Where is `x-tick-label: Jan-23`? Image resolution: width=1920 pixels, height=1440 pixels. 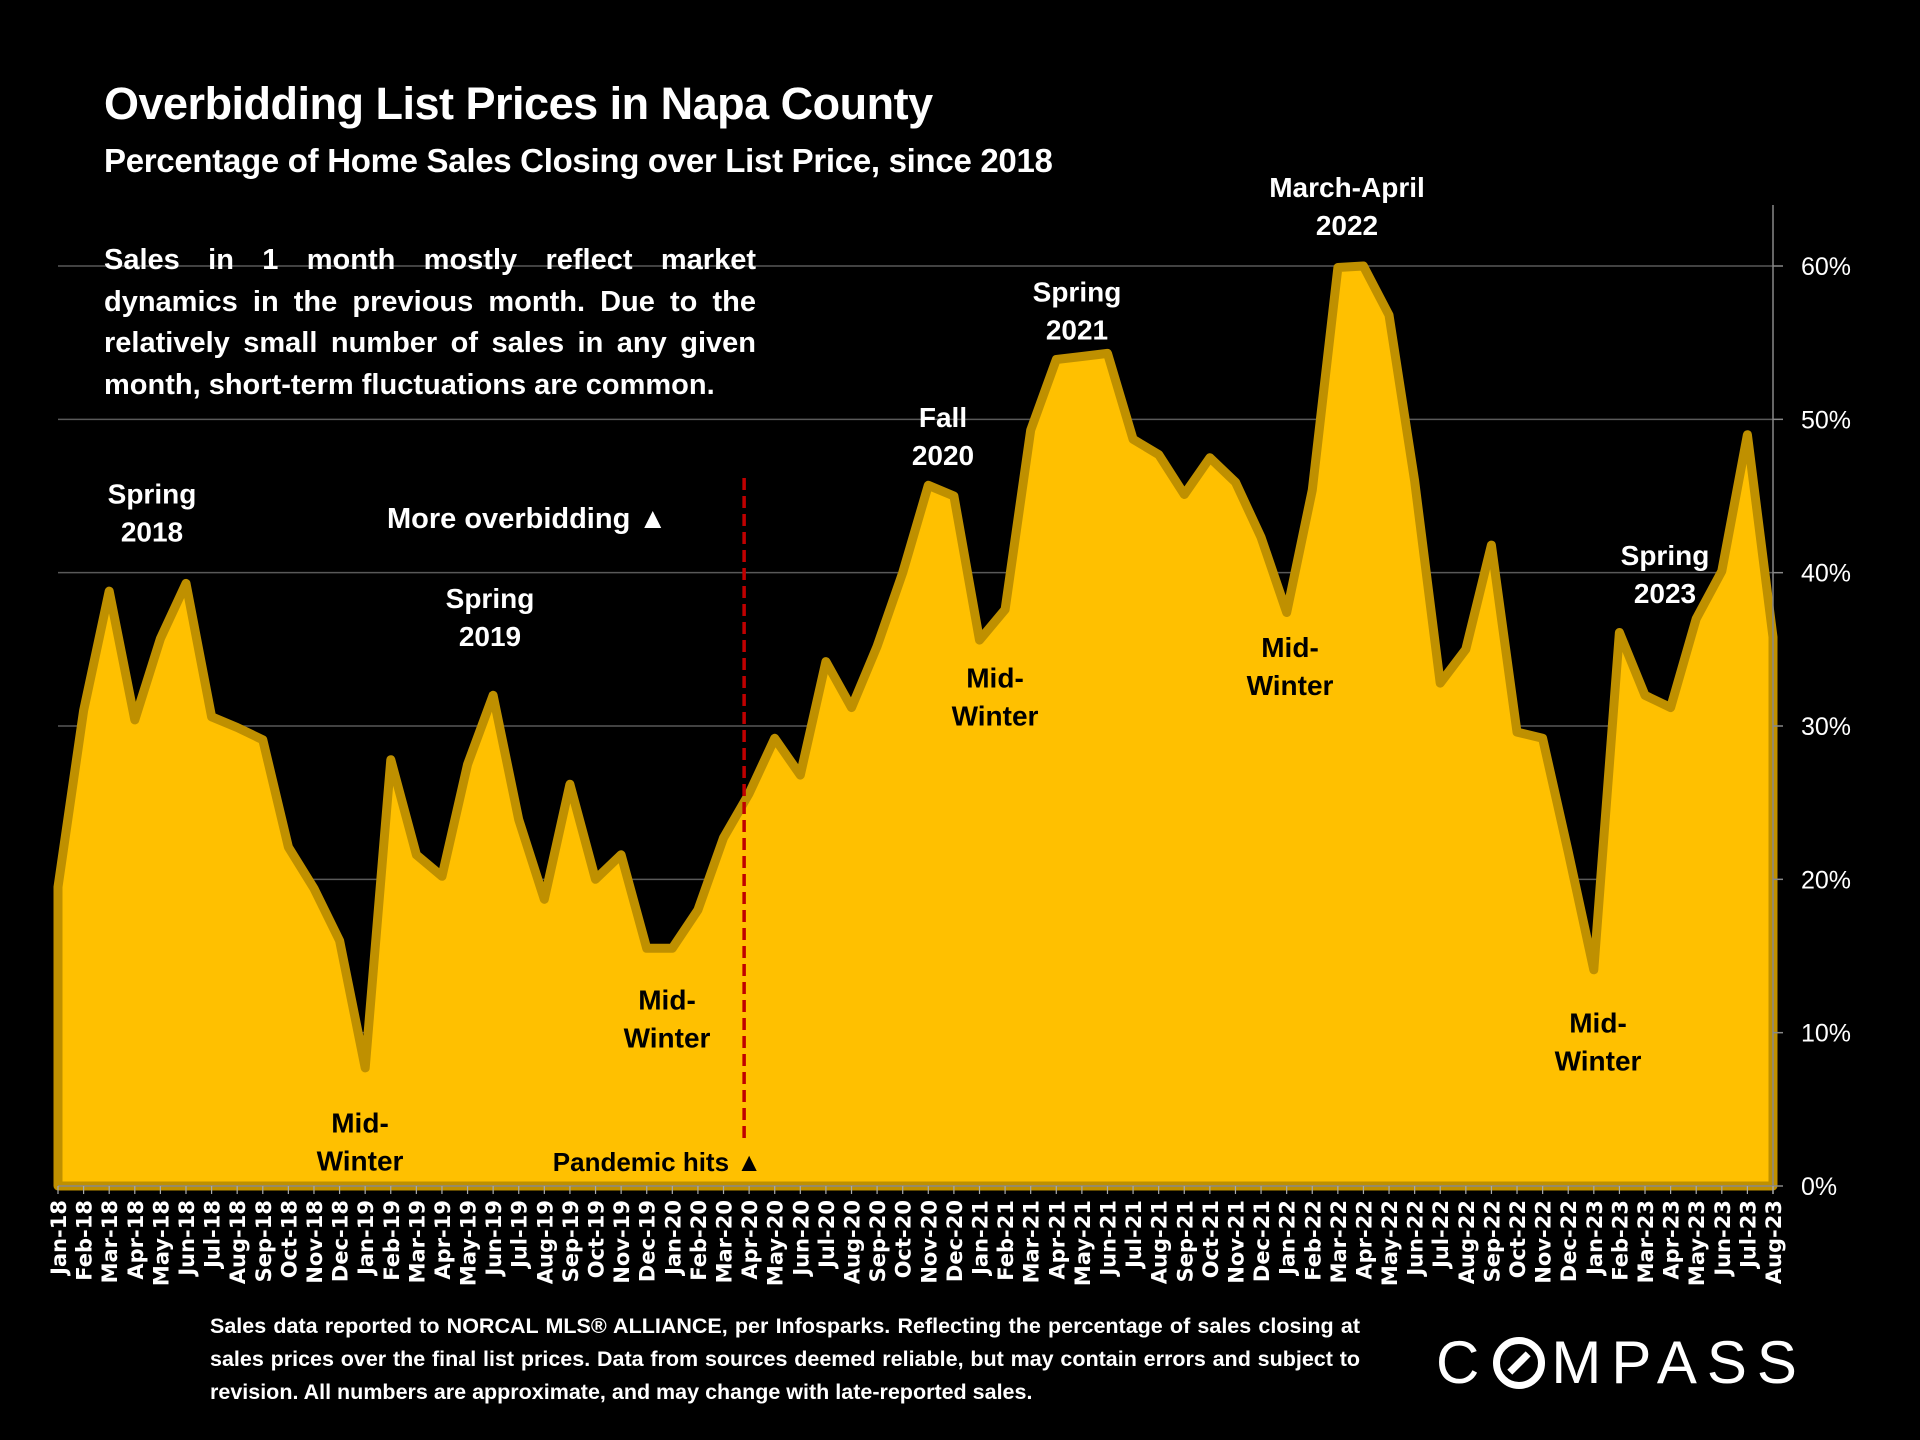 x-tick-label: Jan-23 is located at coordinates (1595, 1238).